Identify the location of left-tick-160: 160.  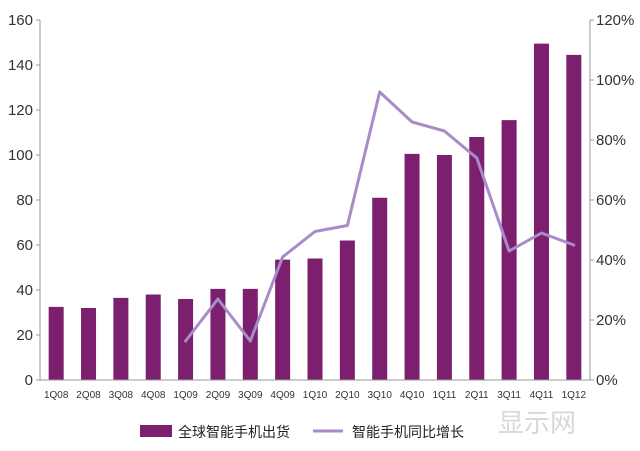
(20, 20).